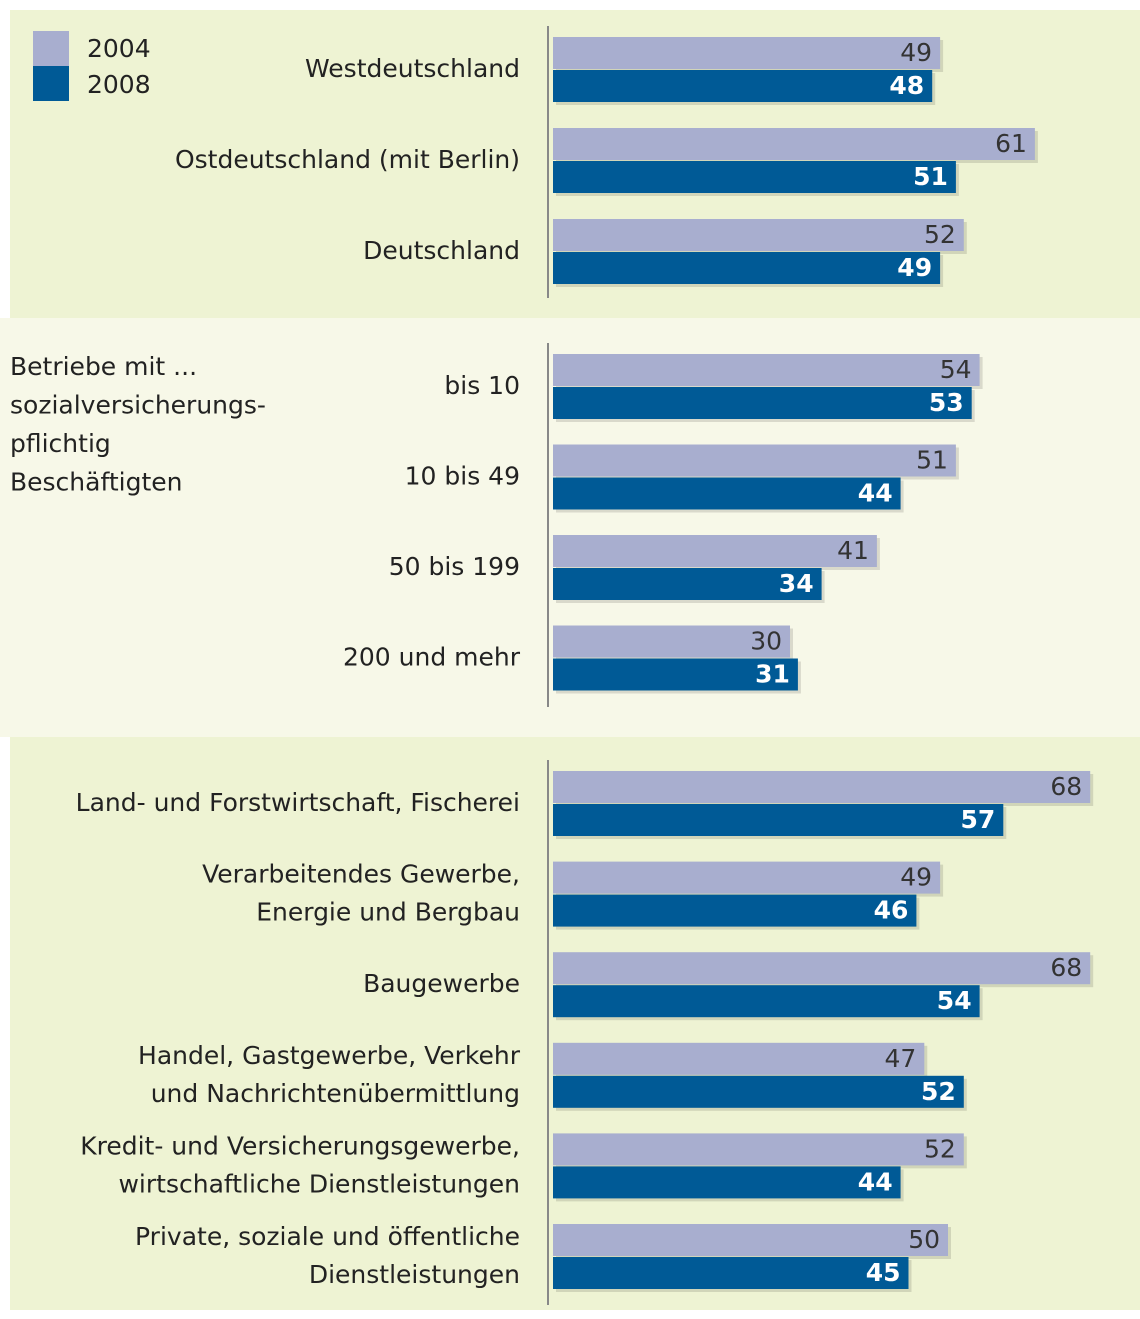 The image size is (1140, 1319). Describe the element at coordinates (432, 657) in the screenshot. I see `category-label: 200 und mehr` at that location.